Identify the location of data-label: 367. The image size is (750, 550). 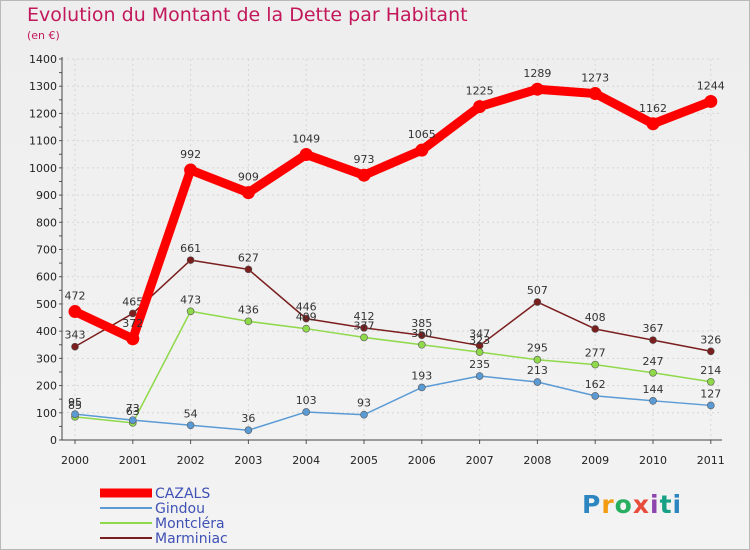
(653, 328).